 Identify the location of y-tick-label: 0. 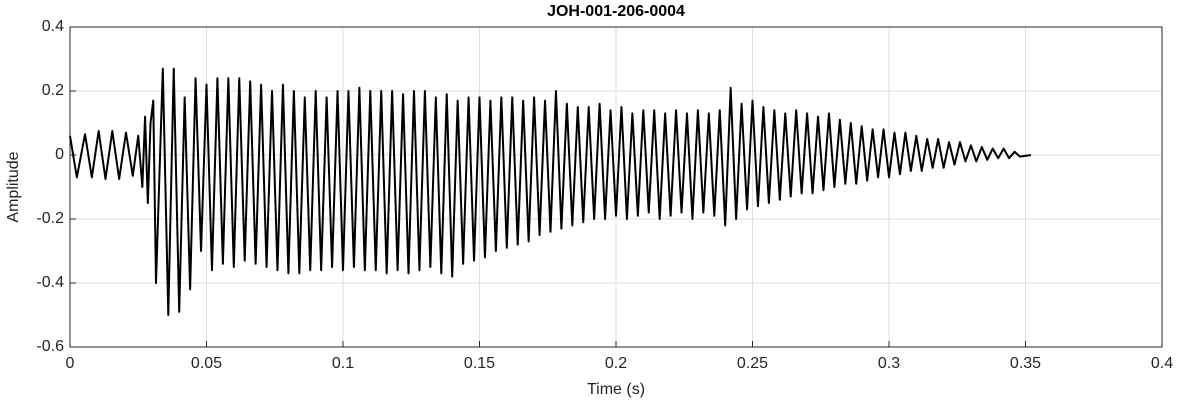
(59, 154).